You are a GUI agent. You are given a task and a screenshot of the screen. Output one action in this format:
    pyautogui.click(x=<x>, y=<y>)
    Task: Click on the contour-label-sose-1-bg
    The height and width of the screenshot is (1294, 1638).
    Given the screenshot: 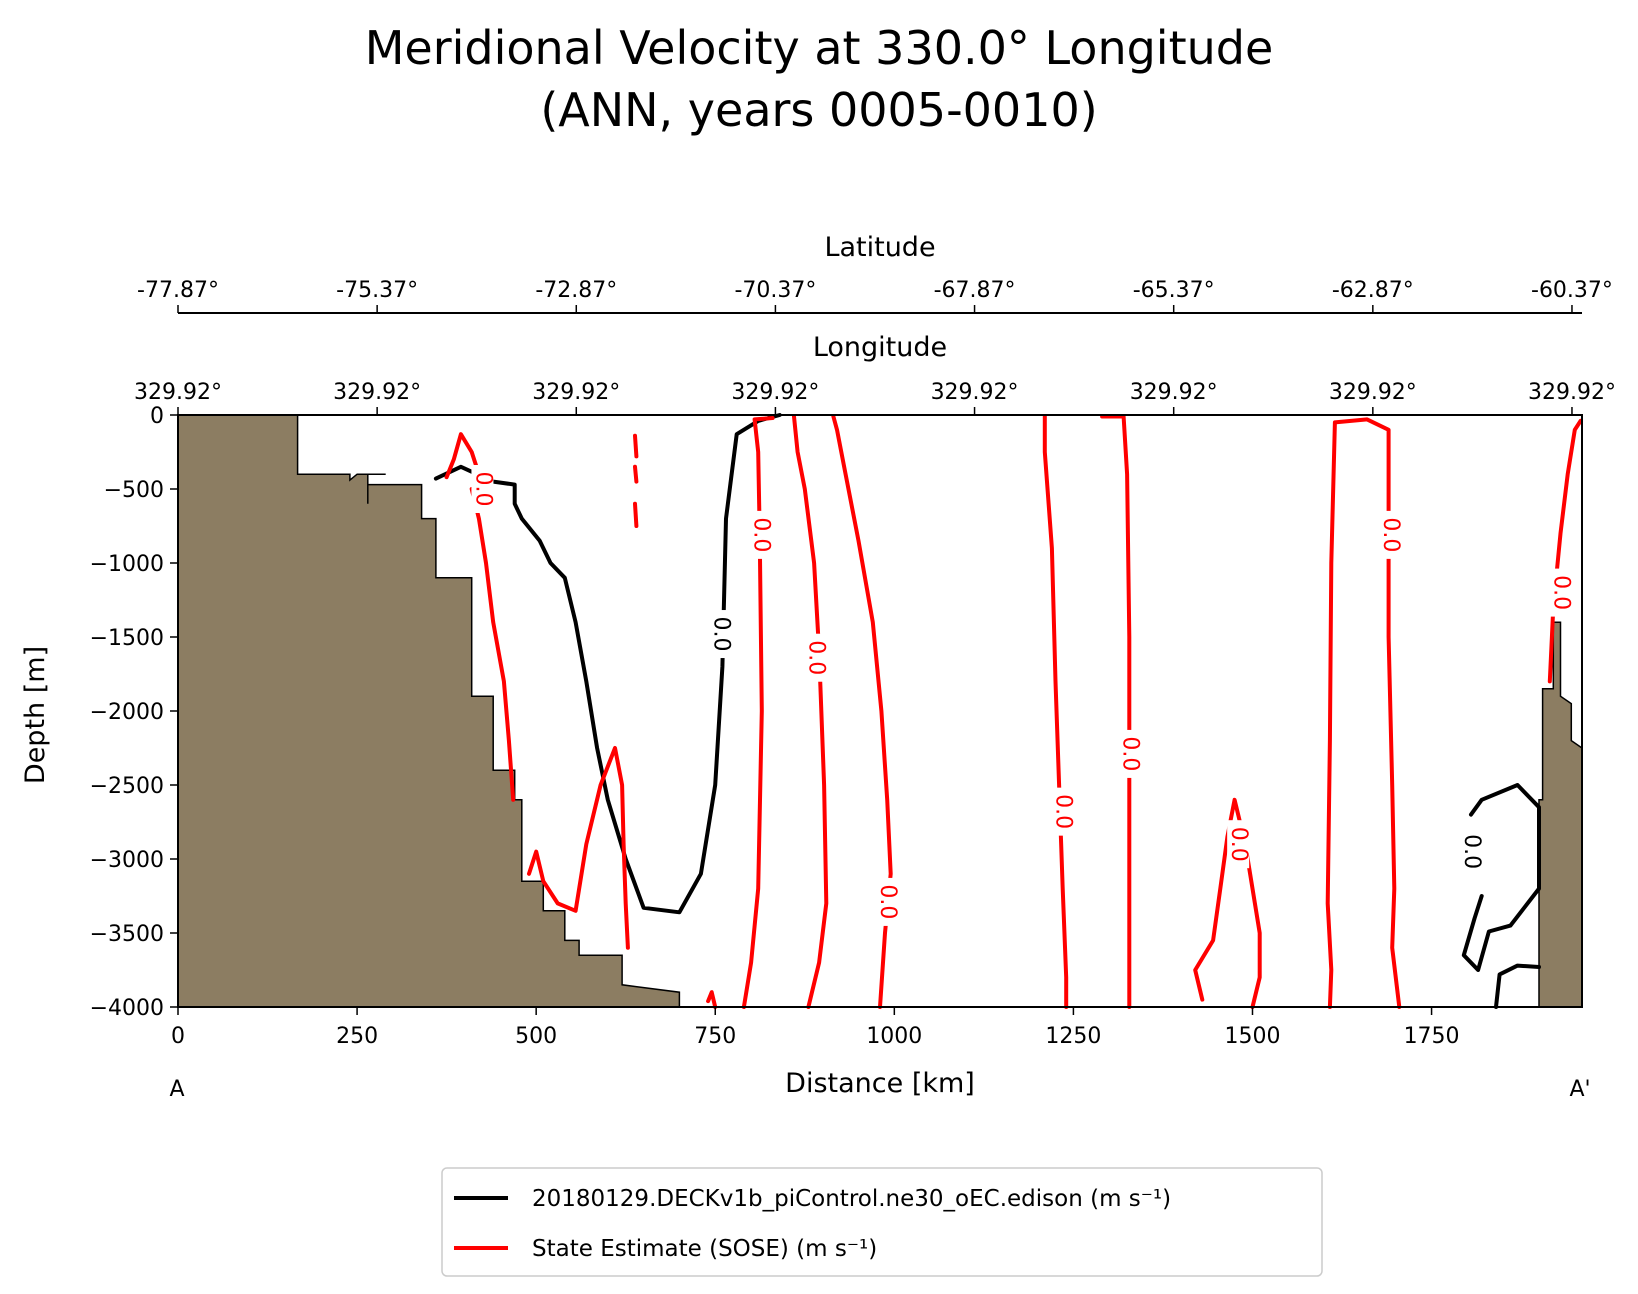 What is the action you would take?
    pyautogui.click(x=760, y=534)
    